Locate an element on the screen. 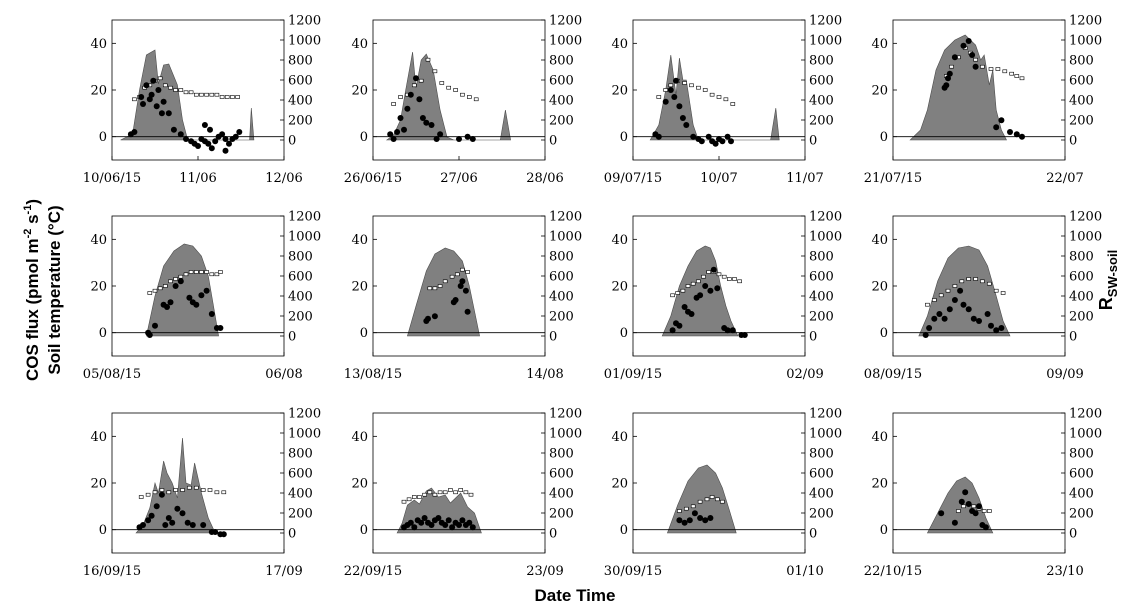  x-axis-label: Date Time is located at coordinates (575, 595).